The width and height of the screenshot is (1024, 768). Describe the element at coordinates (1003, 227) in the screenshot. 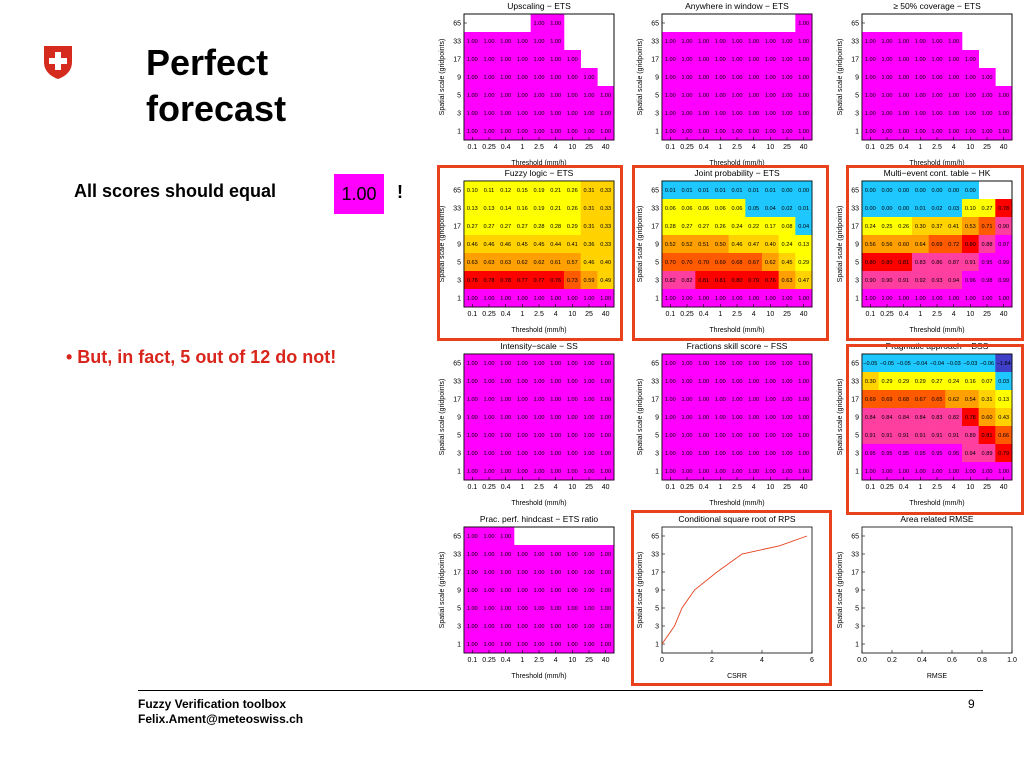

I see `cell-value-label: 0.90` at that location.